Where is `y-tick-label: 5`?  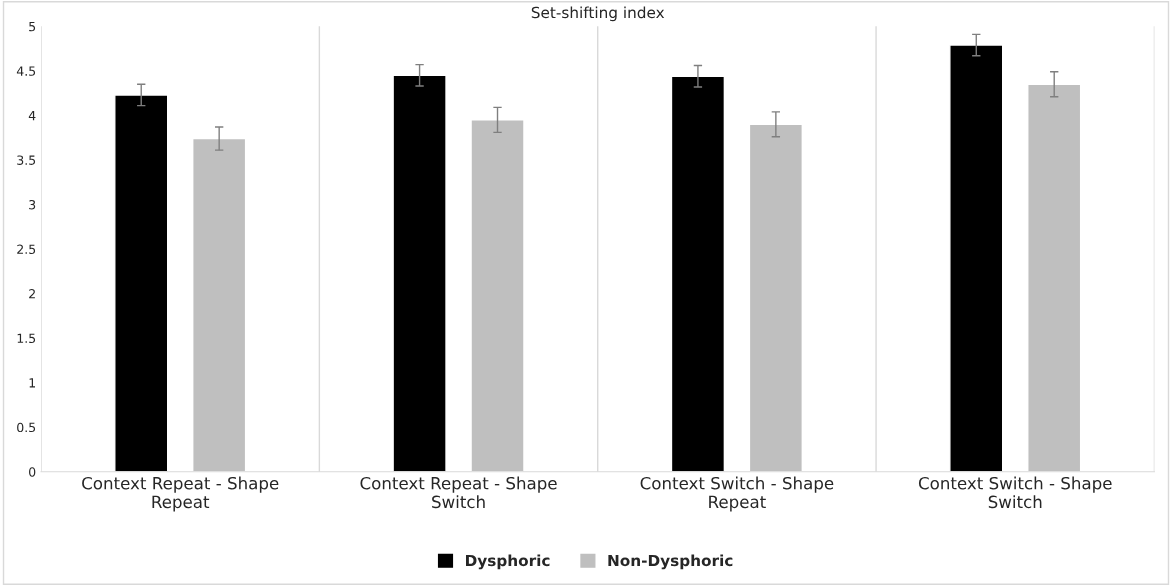 y-tick-label: 5 is located at coordinates (32, 27).